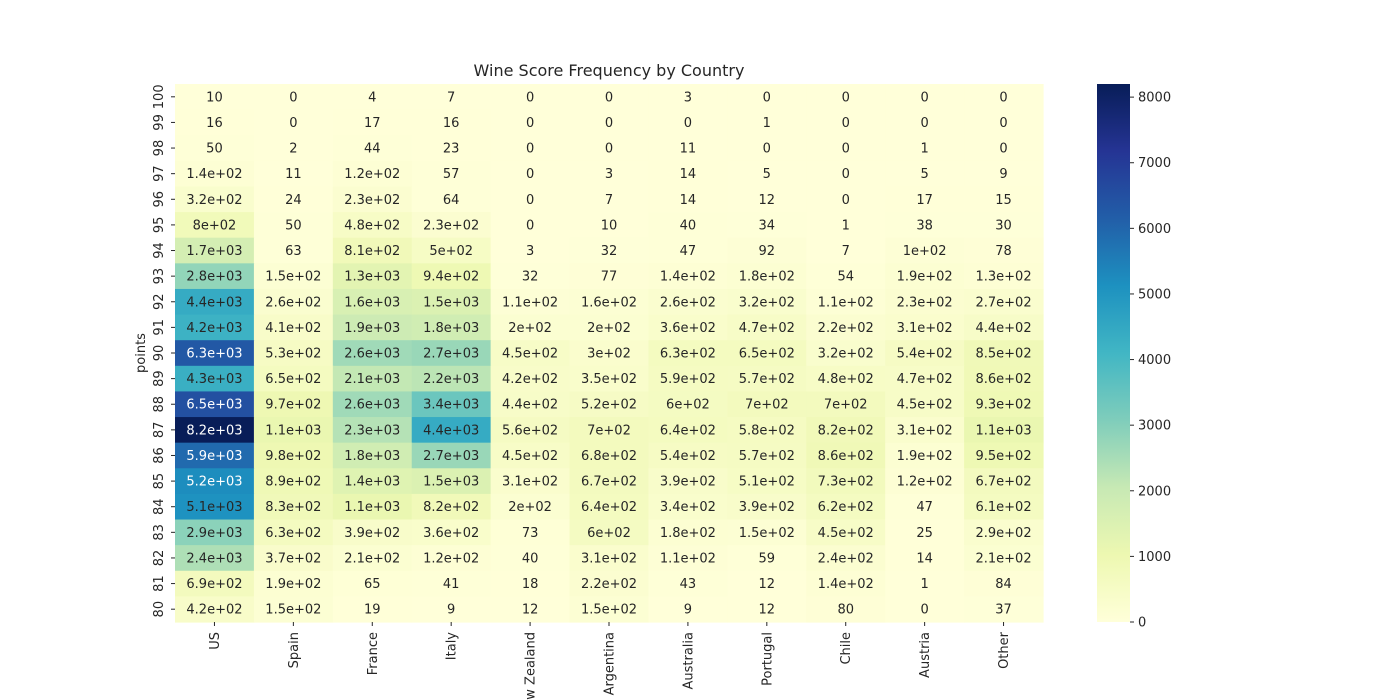  Describe the element at coordinates (767, 328) in the screenshot. I see `cell-annotation: 4.7e+02` at that location.